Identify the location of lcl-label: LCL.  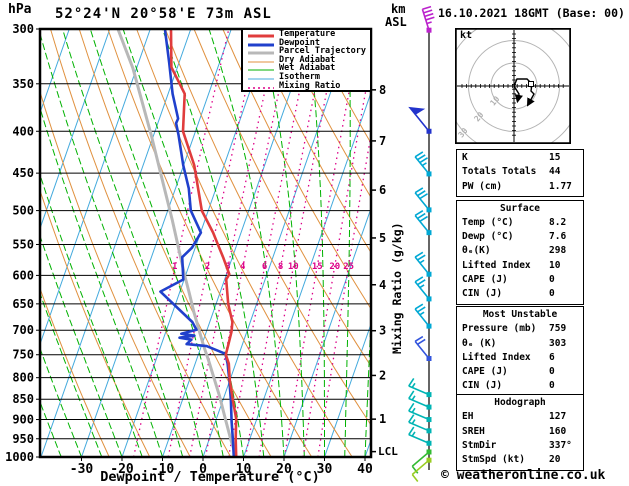
(388, 451).